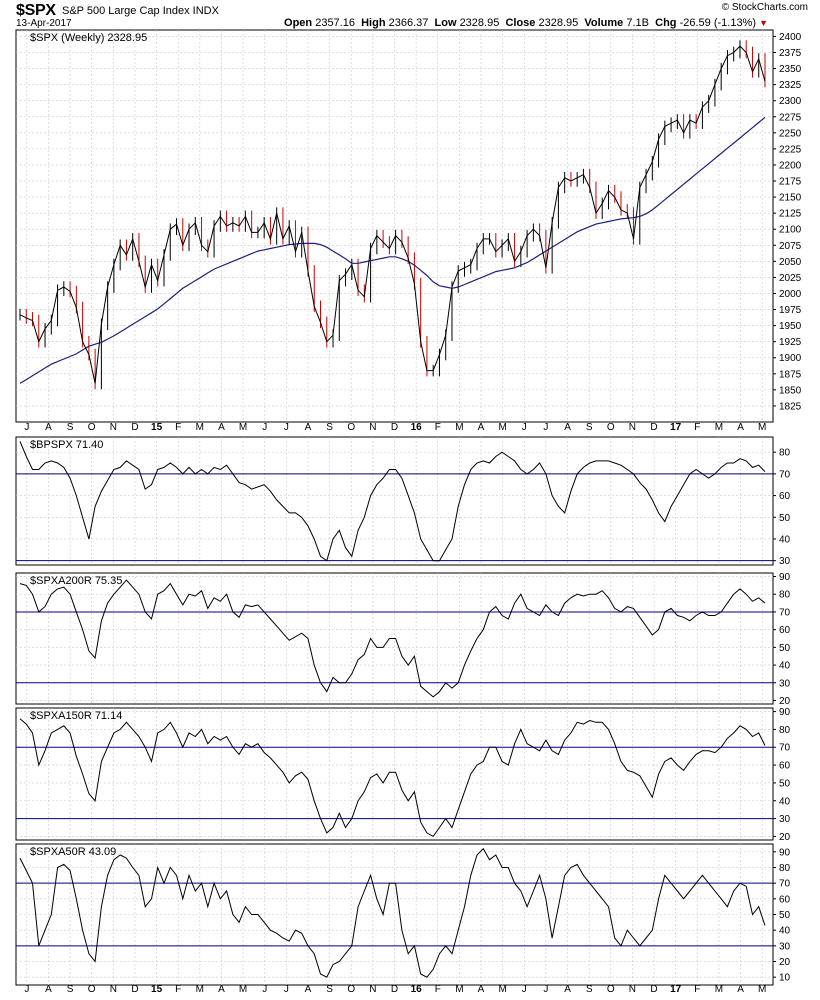 Image resolution: width=820 pixels, height=1000 pixels. What do you see at coordinates (790, 117) in the screenshot?
I see `y-tick-label: 2275` at bounding box center [790, 117].